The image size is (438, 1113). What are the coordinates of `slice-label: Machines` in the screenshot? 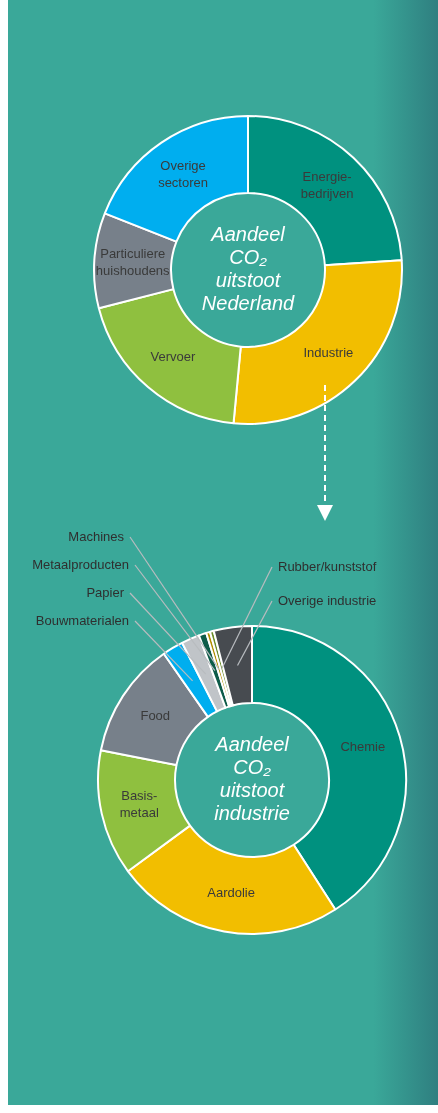 It's located at (96, 536).